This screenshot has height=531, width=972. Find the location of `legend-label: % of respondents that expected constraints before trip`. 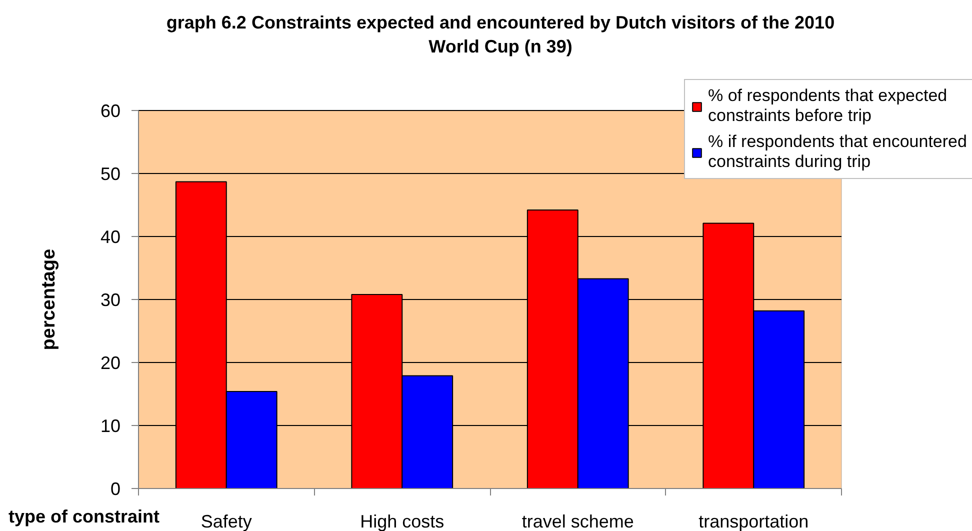

legend-label: % of respondents that expected constraints before trip is located at coordinates (828, 106).